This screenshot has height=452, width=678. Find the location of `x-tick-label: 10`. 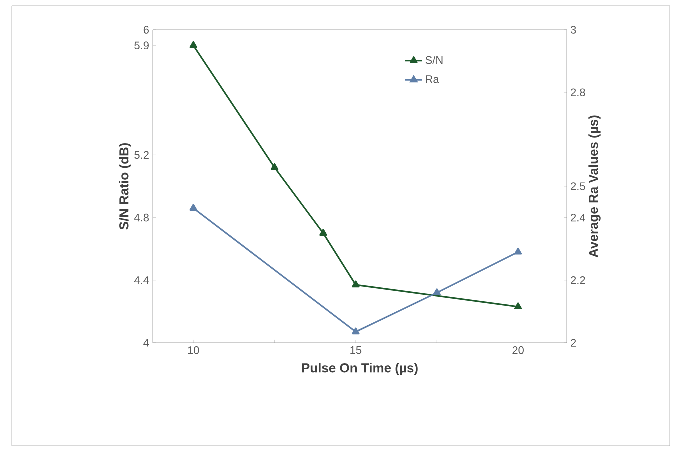

x-tick-label: 10 is located at coordinates (194, 350).